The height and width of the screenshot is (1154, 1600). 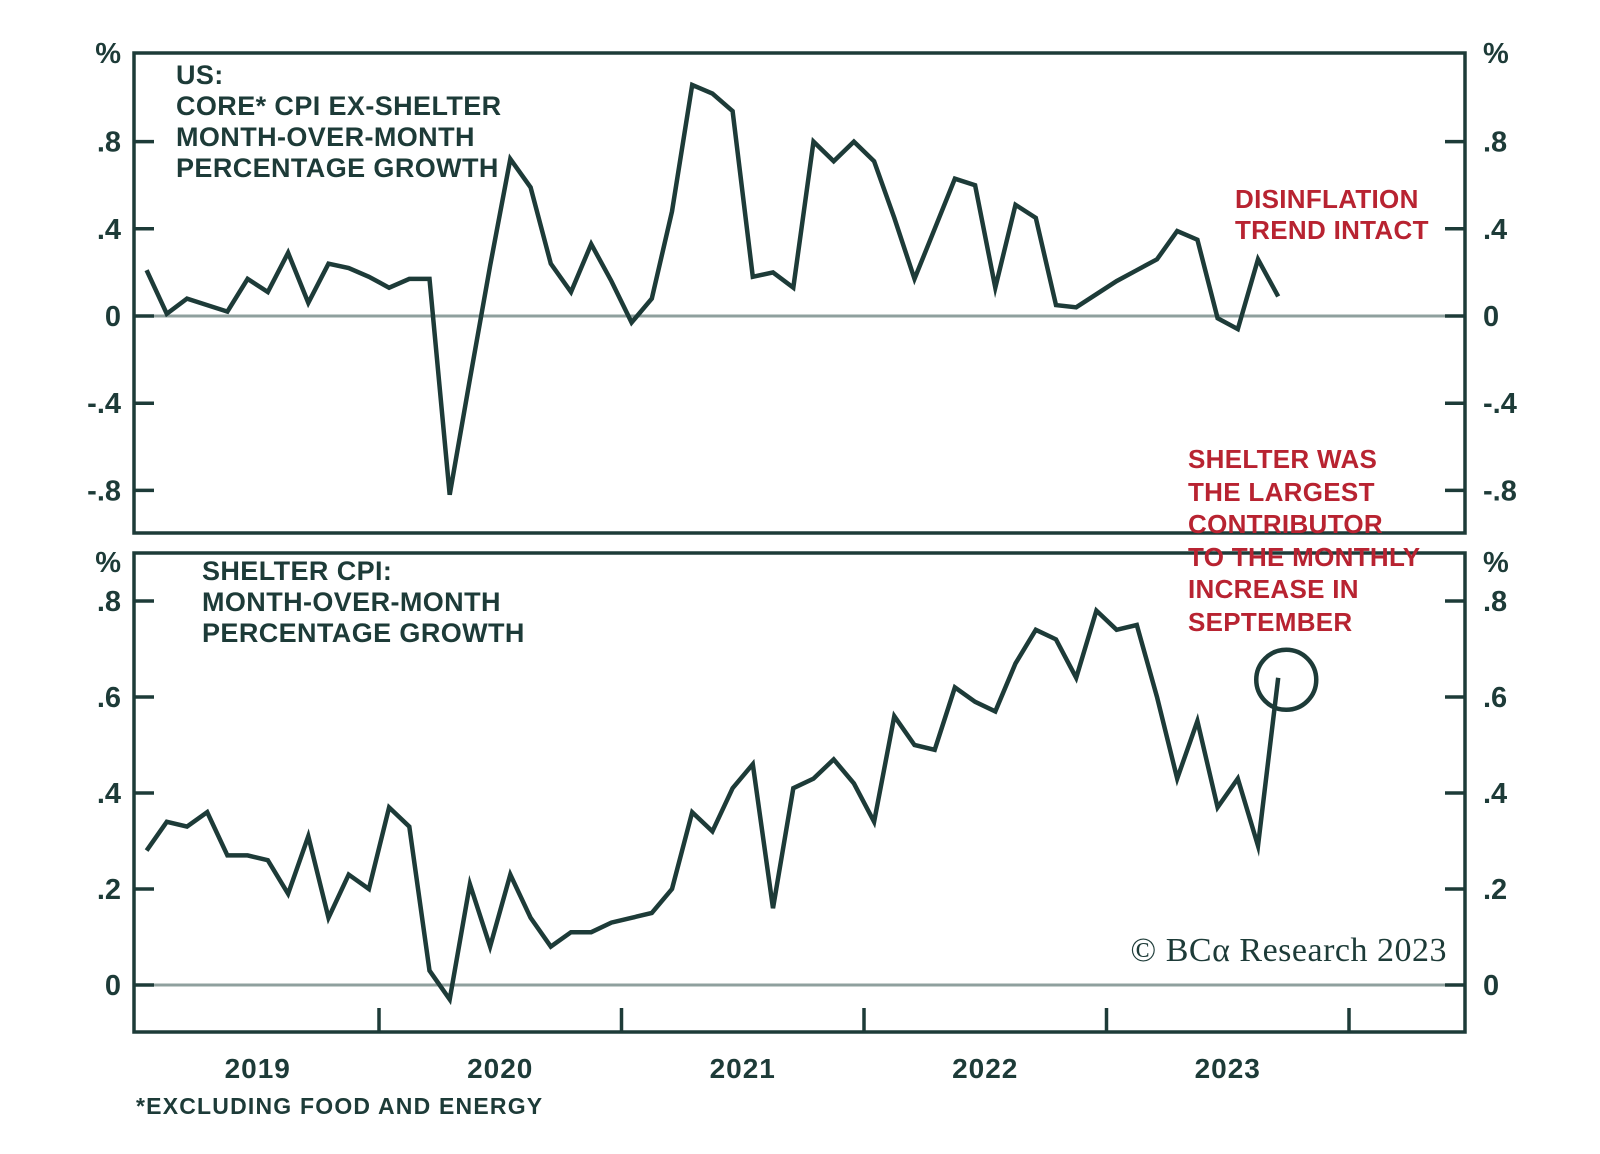 What do you see at coordinates (1327, 199) in the screenshot?
I see `disinflation-annotation-line: DISINFLATION` at bounding box center [1327, 199].